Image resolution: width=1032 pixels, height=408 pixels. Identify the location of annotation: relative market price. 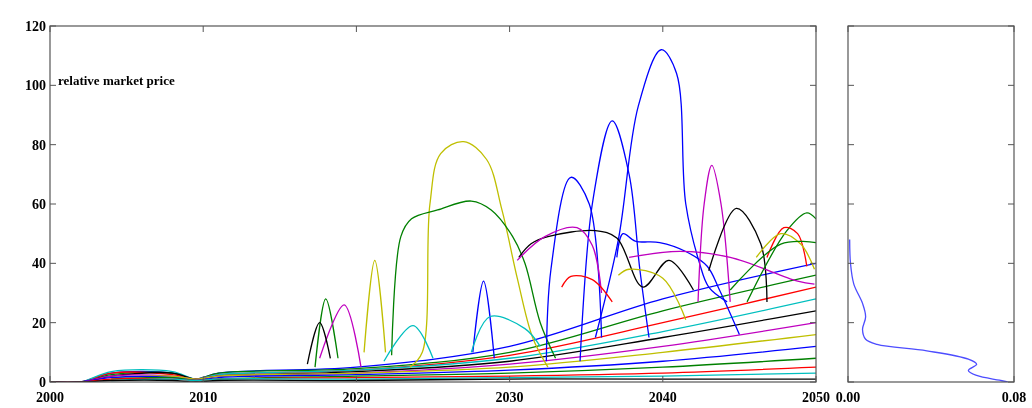
(116, 81).